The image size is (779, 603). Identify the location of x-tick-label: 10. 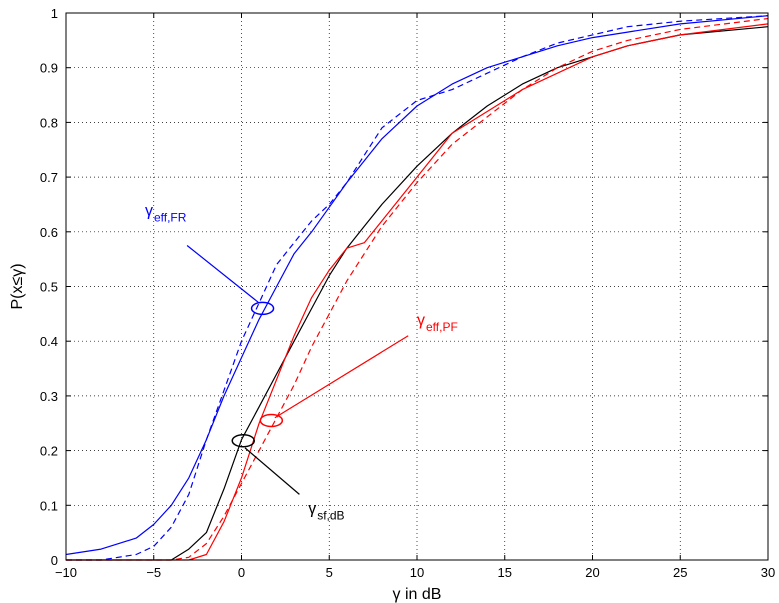
(417, 572).